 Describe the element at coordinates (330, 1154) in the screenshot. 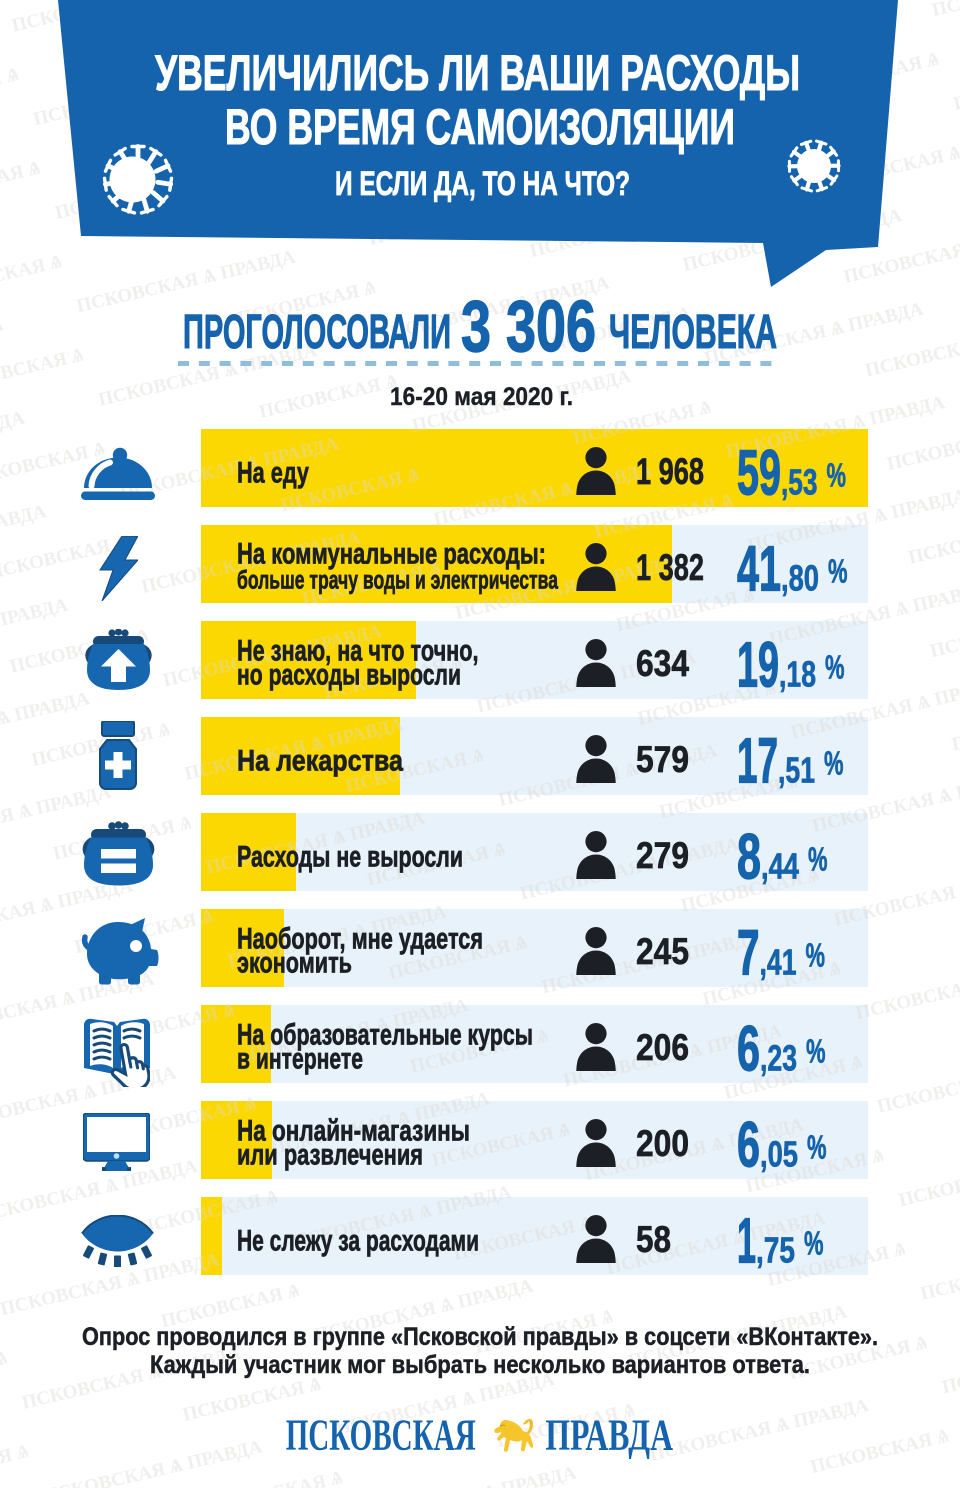

I see `svg-text: или развлечения` at that location.